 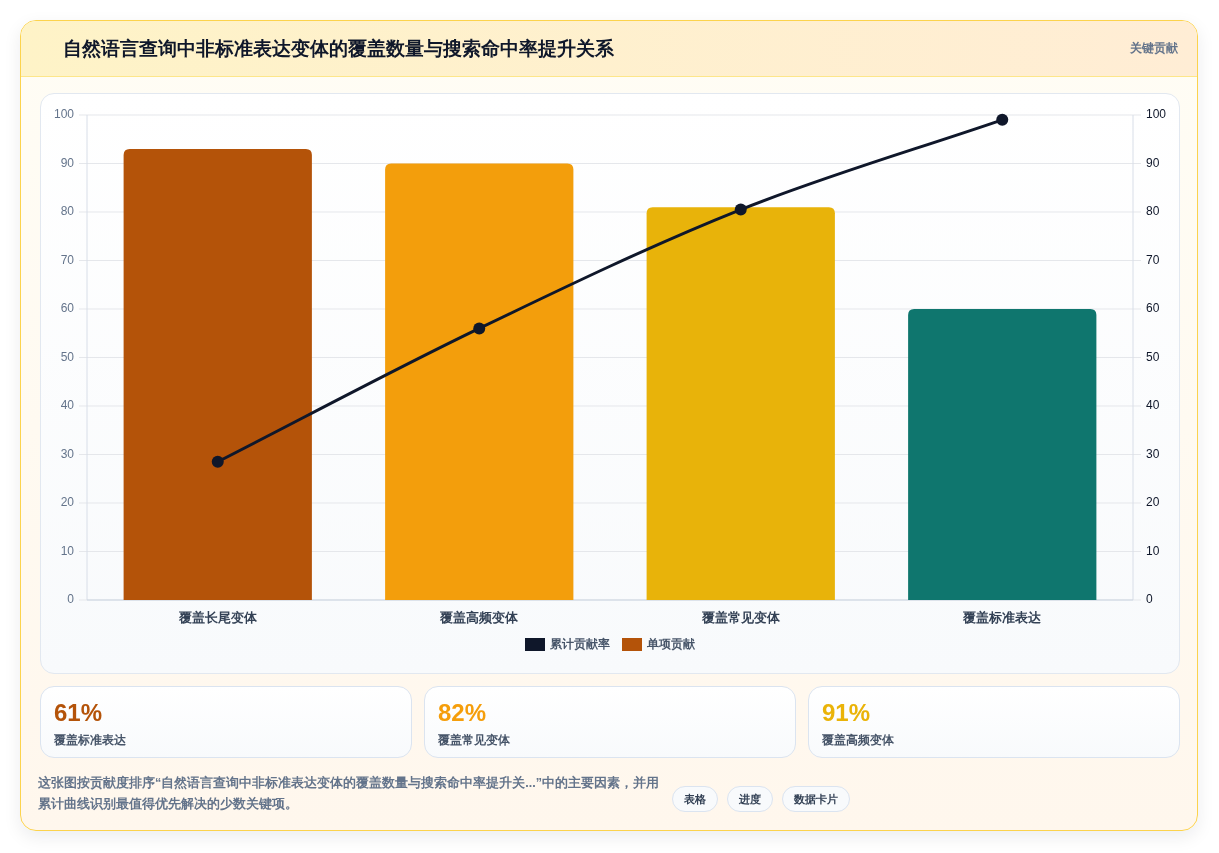 What do you see at coordinates (858, 740) in the screenshot?
I see `text: 覆盖高频变体` at bounding box center [858, 740].